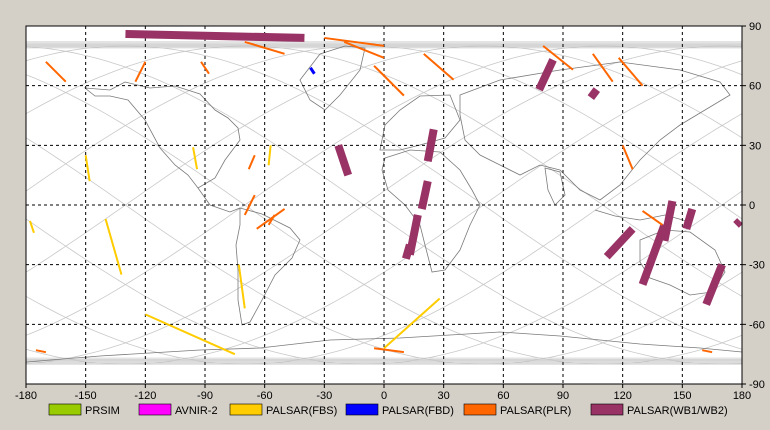 The height and width of the screenshot is (430, 770). I want to click on x-tick-label: -120, so click(145, 396).